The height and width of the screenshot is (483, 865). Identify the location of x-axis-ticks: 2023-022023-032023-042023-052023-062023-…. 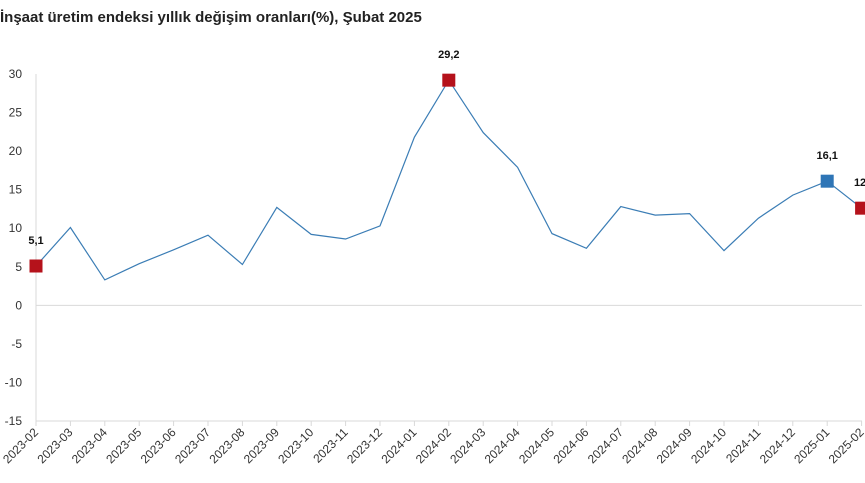
(432, 443).